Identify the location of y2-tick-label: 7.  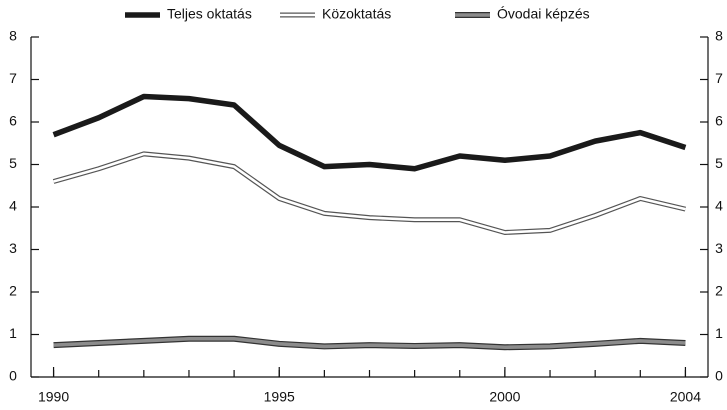
(719, 78).